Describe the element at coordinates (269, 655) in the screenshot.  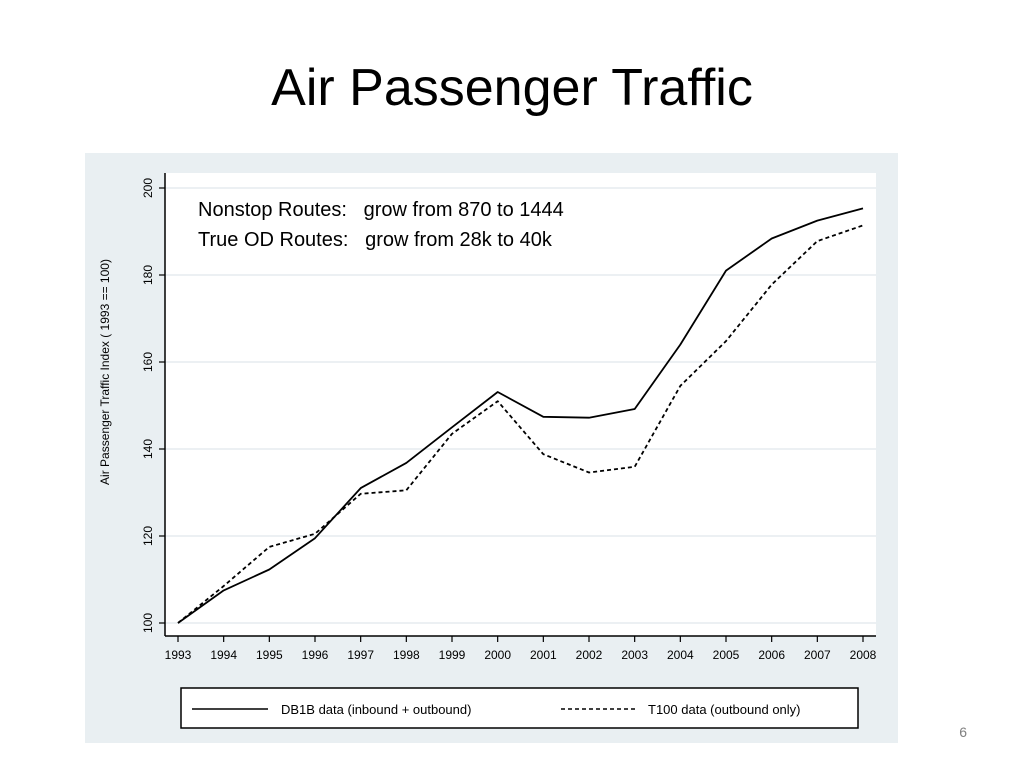
I see `x-tick-label-1995: 1995` at that location.